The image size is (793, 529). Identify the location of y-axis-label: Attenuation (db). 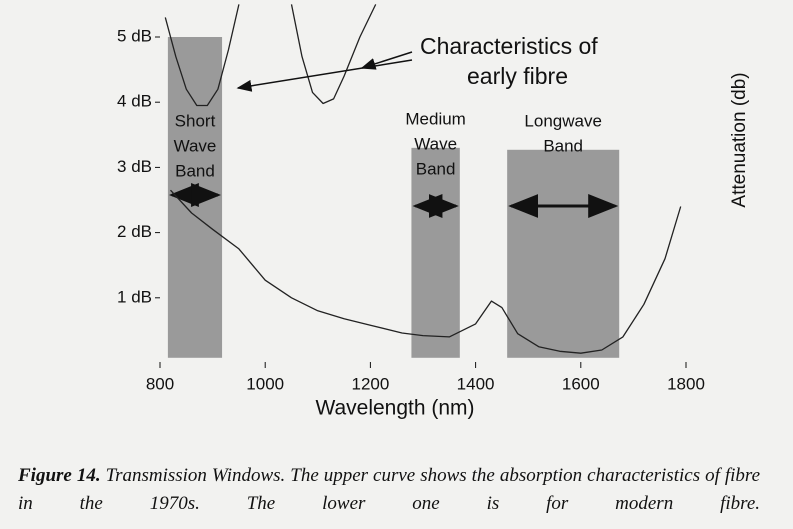
(739, 139).